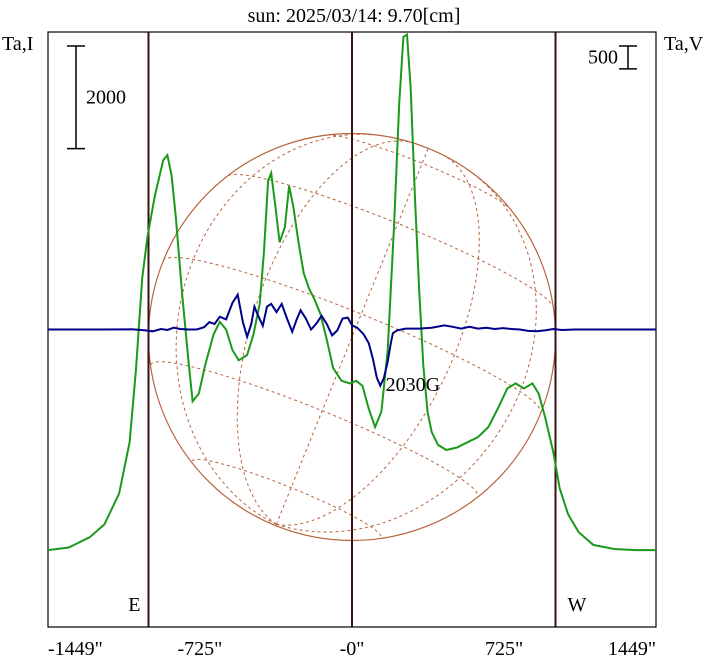 This screenshot has height=662, width=708. Describe the element at coordinates (632, 649) in the screenshot. I see `x-tick-label: 1449"` at that location.